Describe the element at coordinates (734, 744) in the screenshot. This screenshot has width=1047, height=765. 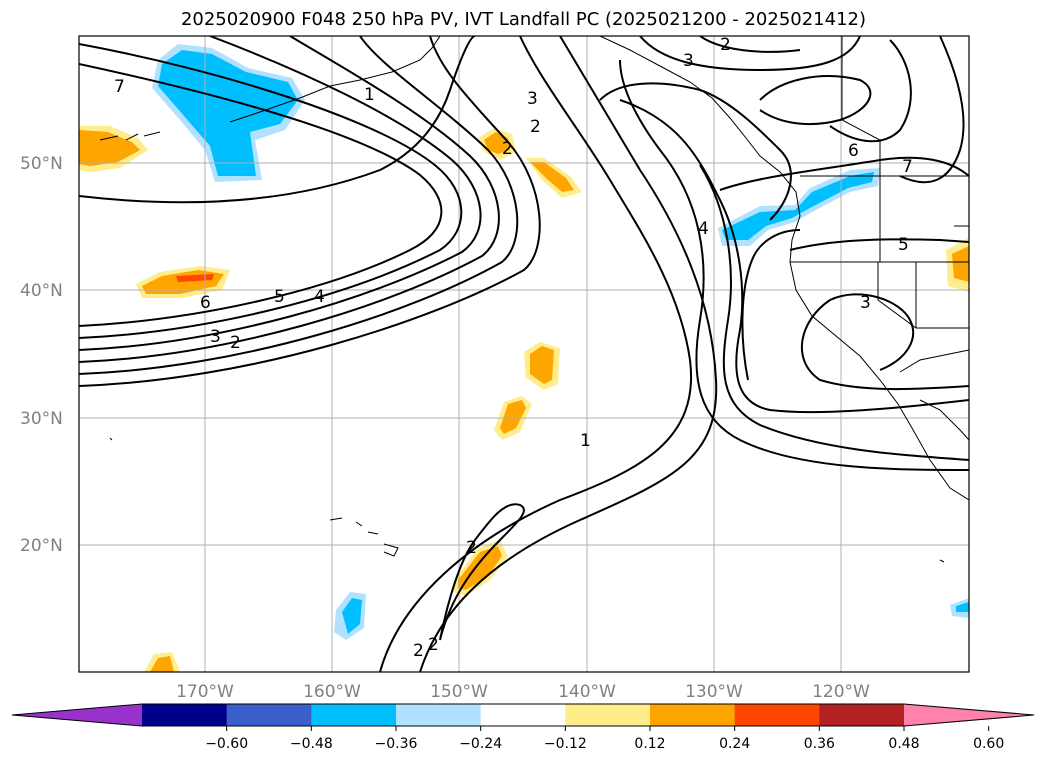
I see `colorbar-tick-label: 0.24` at that location.